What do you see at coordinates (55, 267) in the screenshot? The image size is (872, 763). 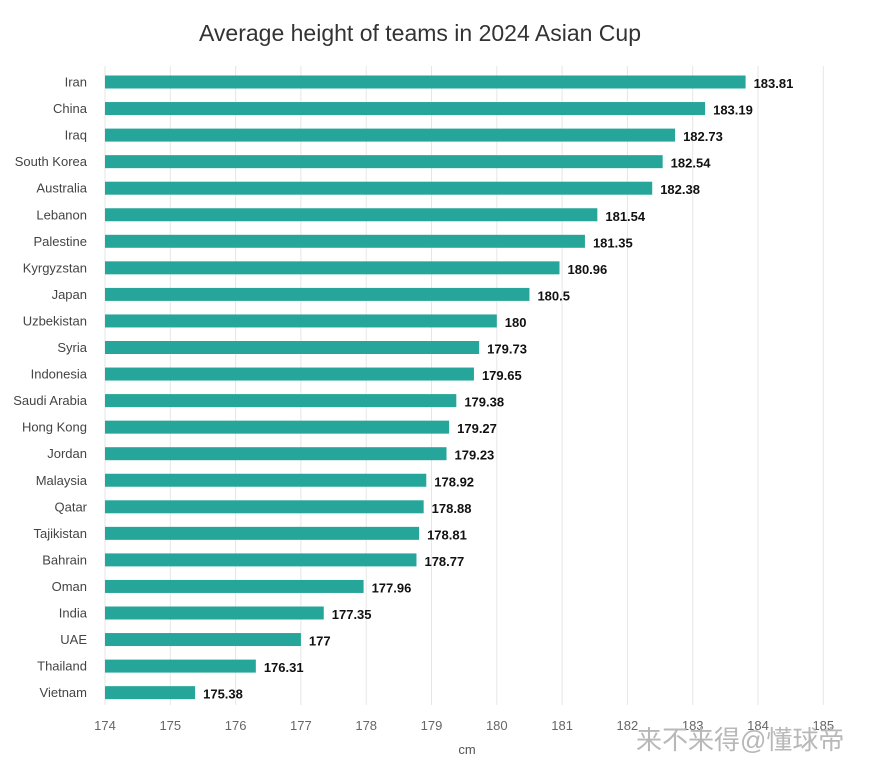 I see `category-label: Kyrgyzstan` at bounding box center [55, 267].